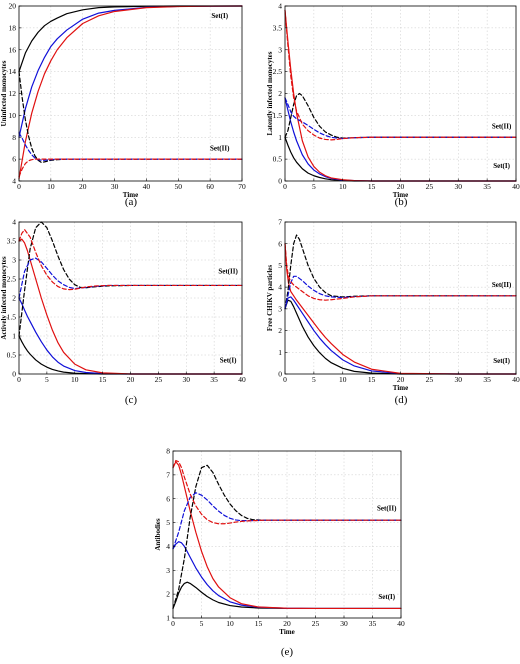  Describe the element at coordinates (270, 298) in the screenshot. I see `y-axis-label: Free CHIKV particles` at that location.